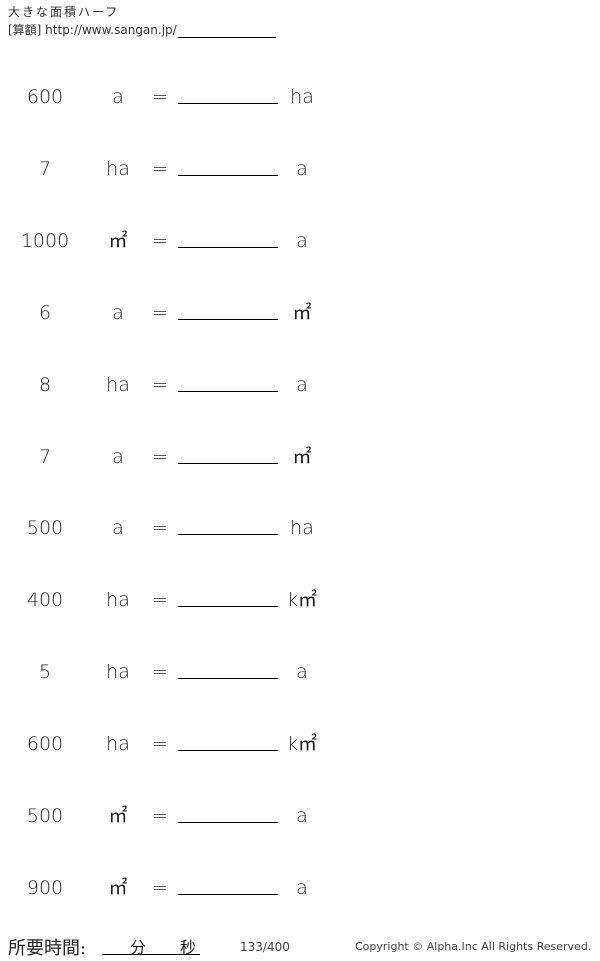  Describe the element at coordinates (45, 672) in the screenshot. I see `problem-value: 5` at that location.